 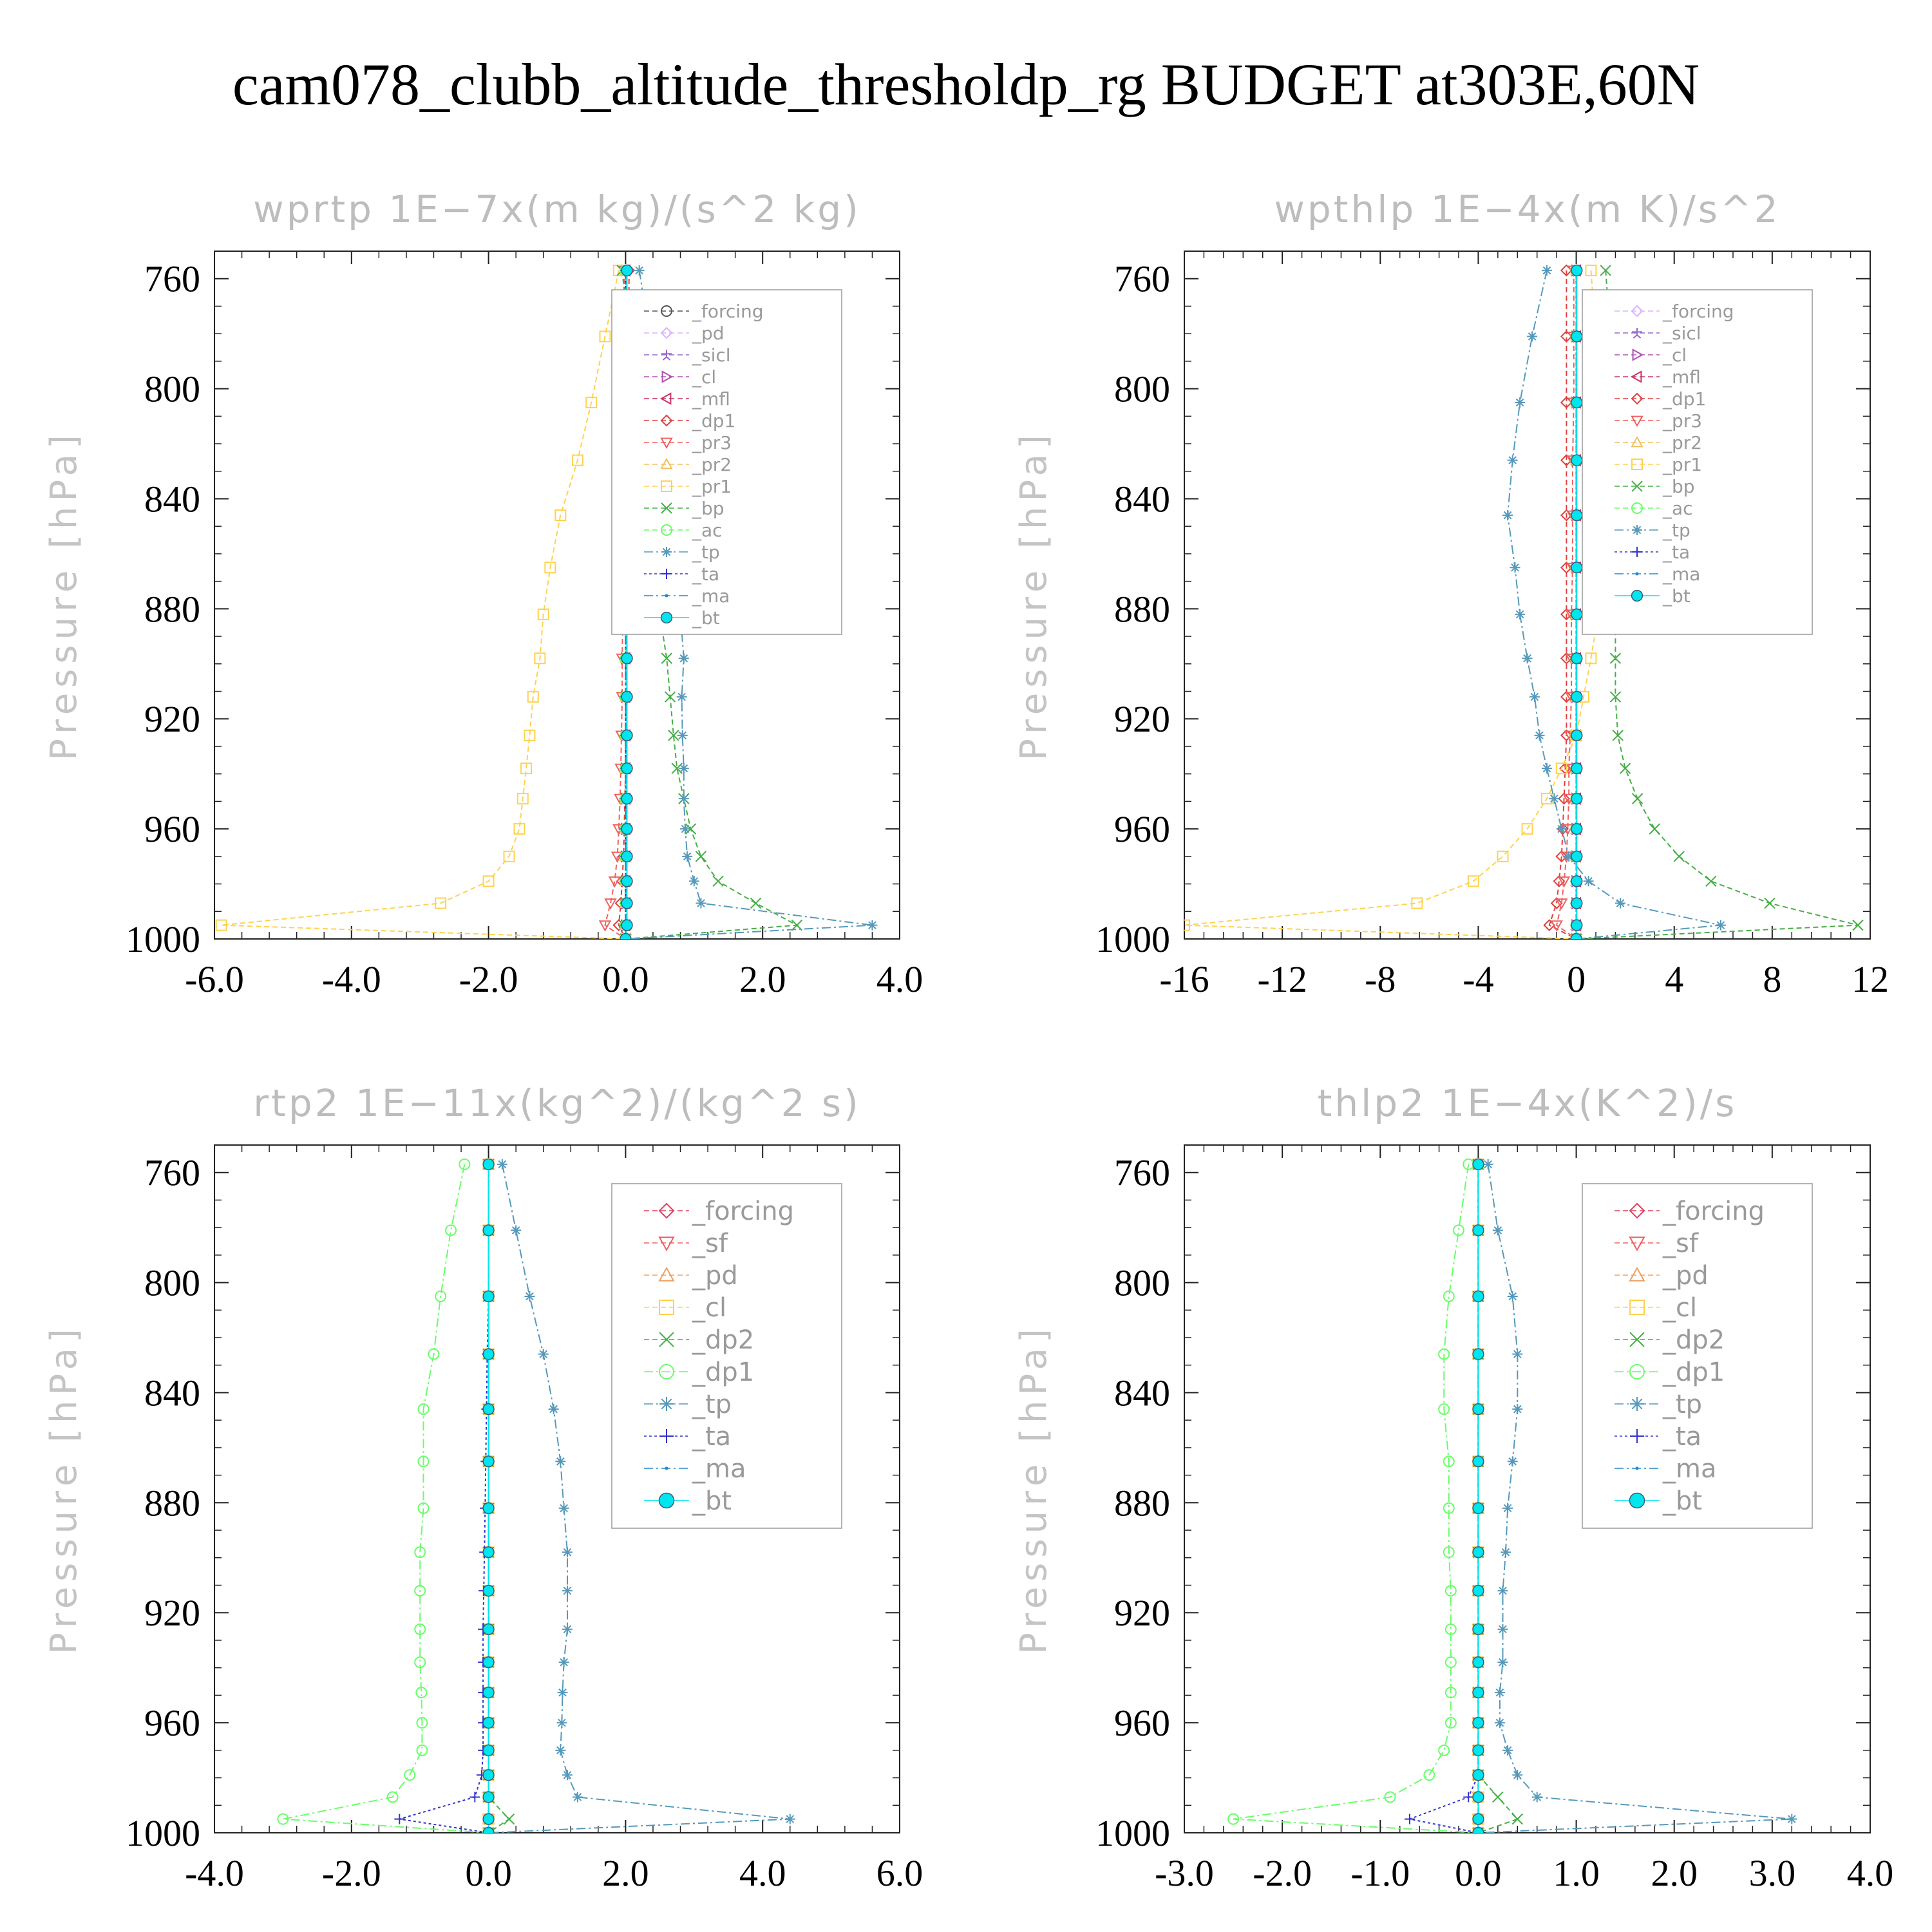 I want to click on y-tick-label: 880, so click(x=172, y=1503).